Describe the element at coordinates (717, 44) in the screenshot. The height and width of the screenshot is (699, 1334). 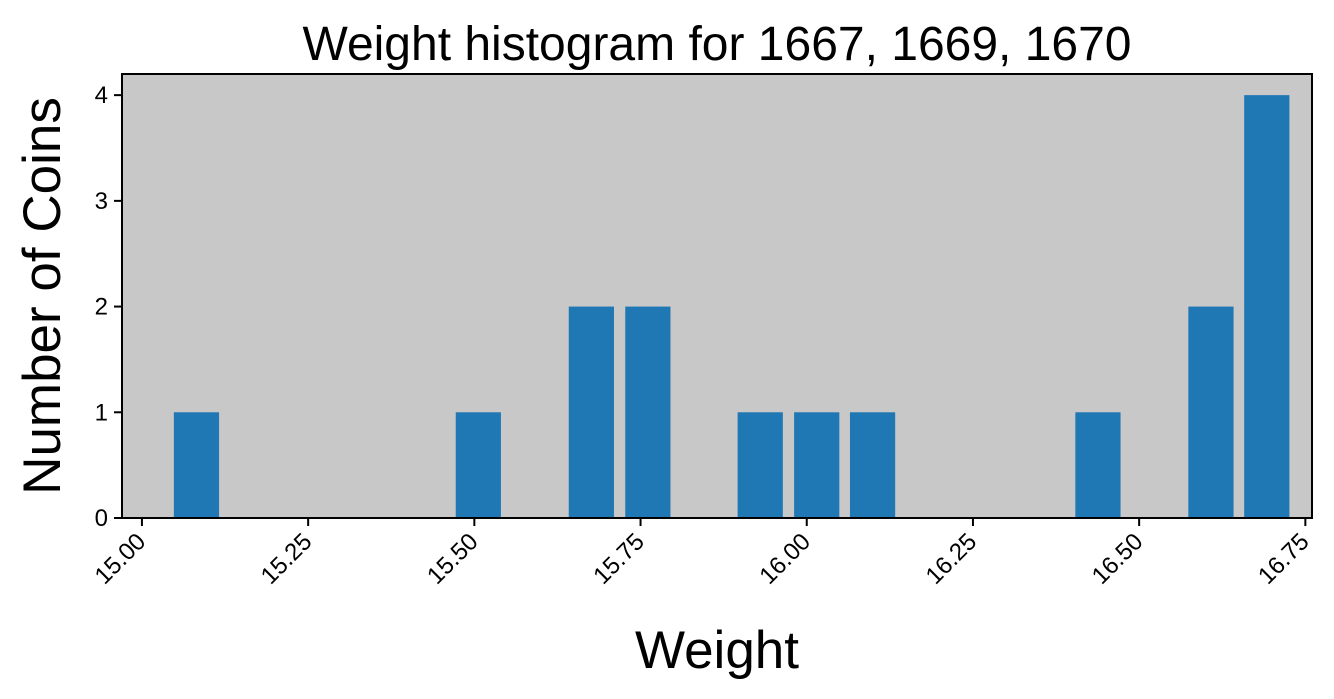
I see `chart-title: Weight histogram for 1667, 1669, 1670` at that location.